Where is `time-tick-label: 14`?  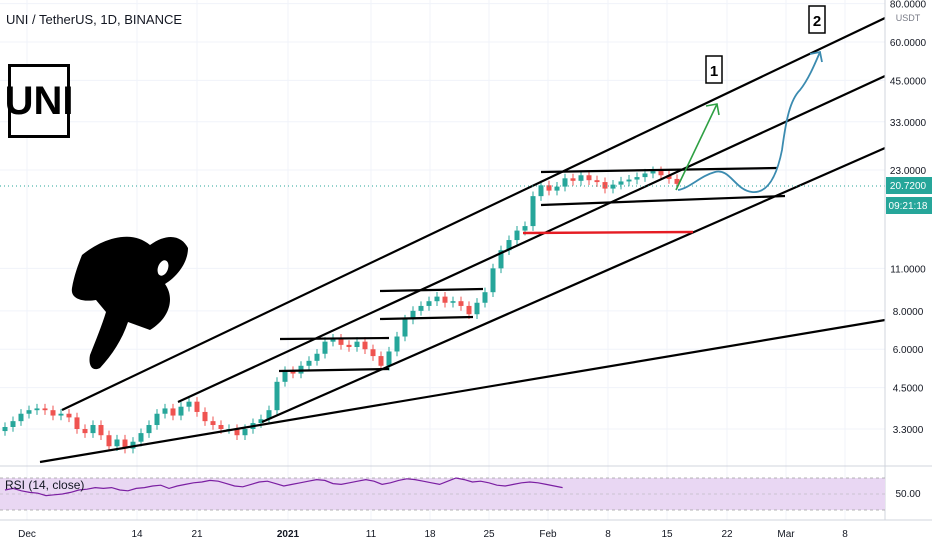 time-tick-label: 14 is located at coordinates (137, 534).